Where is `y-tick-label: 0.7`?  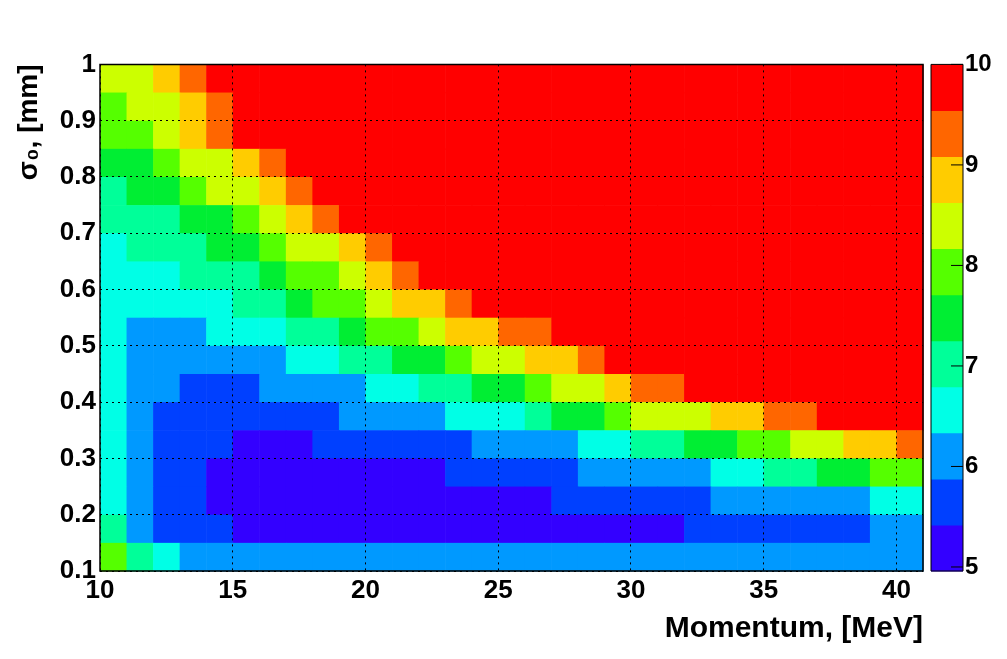 y-tick-label: 0.7 is located at coordinates (77, 231).